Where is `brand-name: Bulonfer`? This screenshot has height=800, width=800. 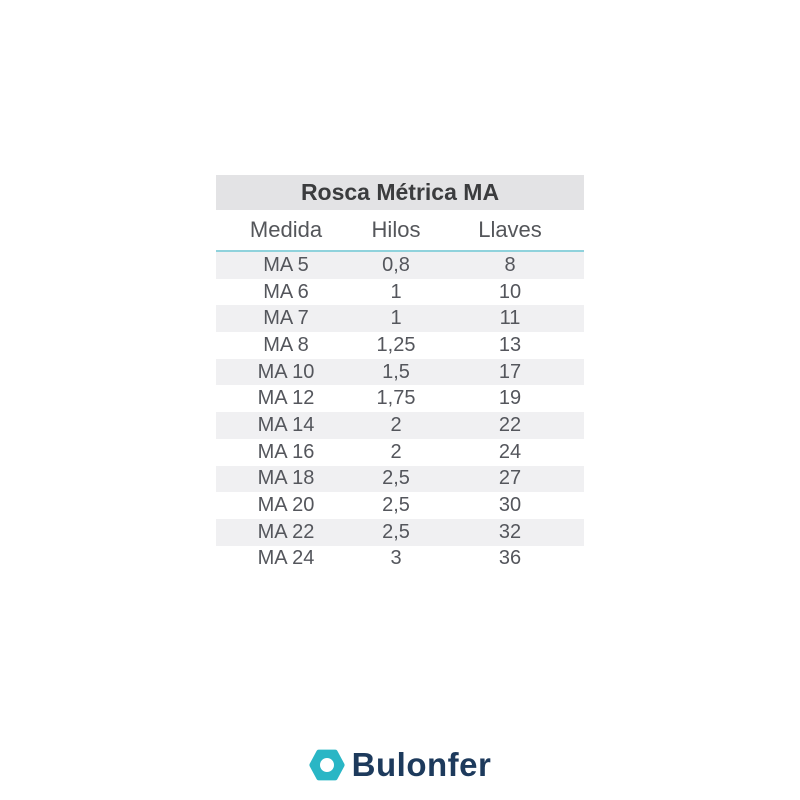
brand-name: Bulonfer is located at coordinates (421, 764).